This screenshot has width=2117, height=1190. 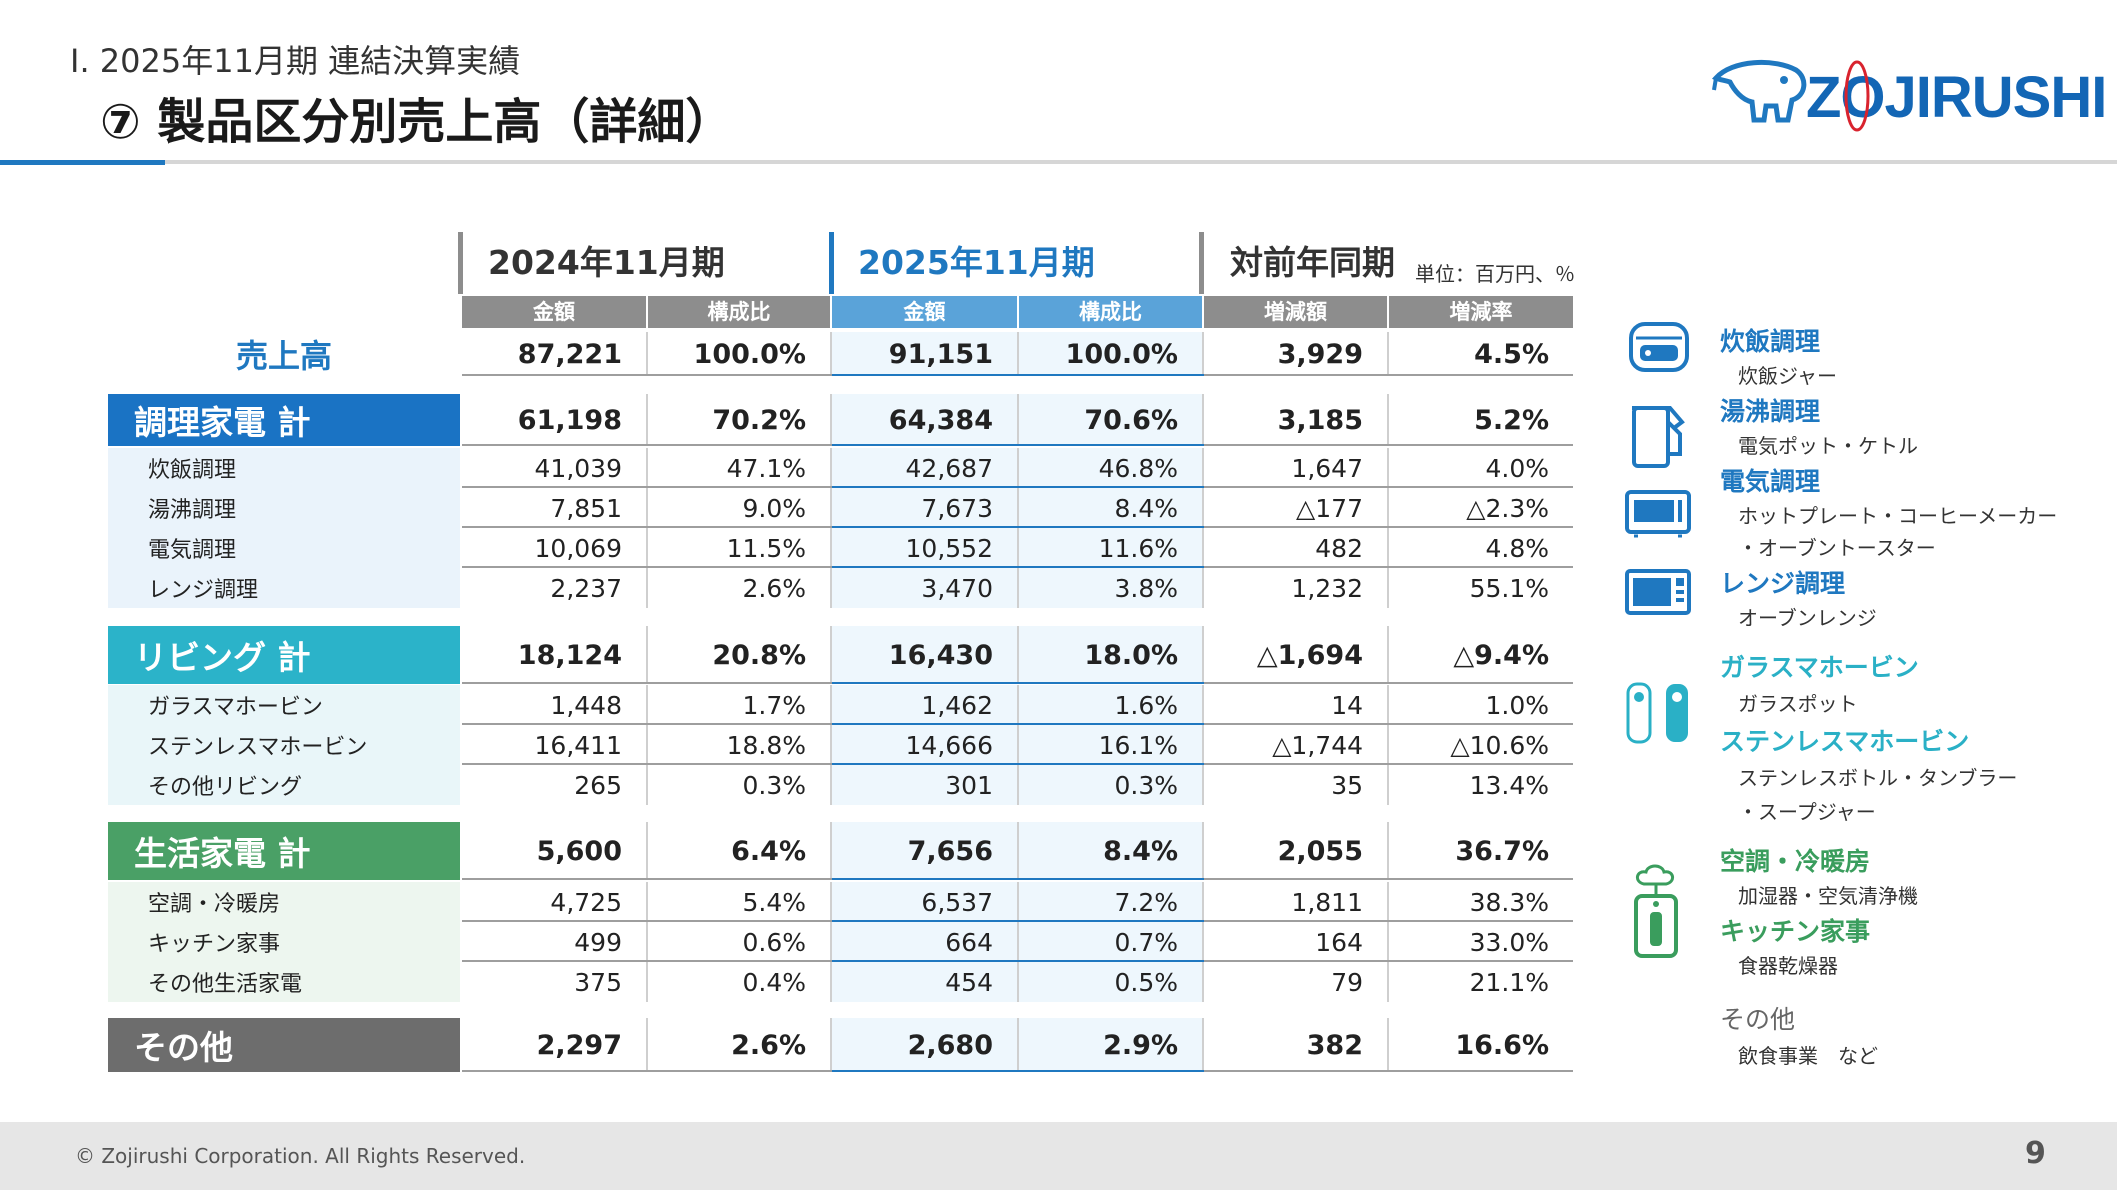 What do you see at coordinates (1501, 655) in the screenshot?
I see `table-cell: △9.4%` at bounding box center [1501, 655].